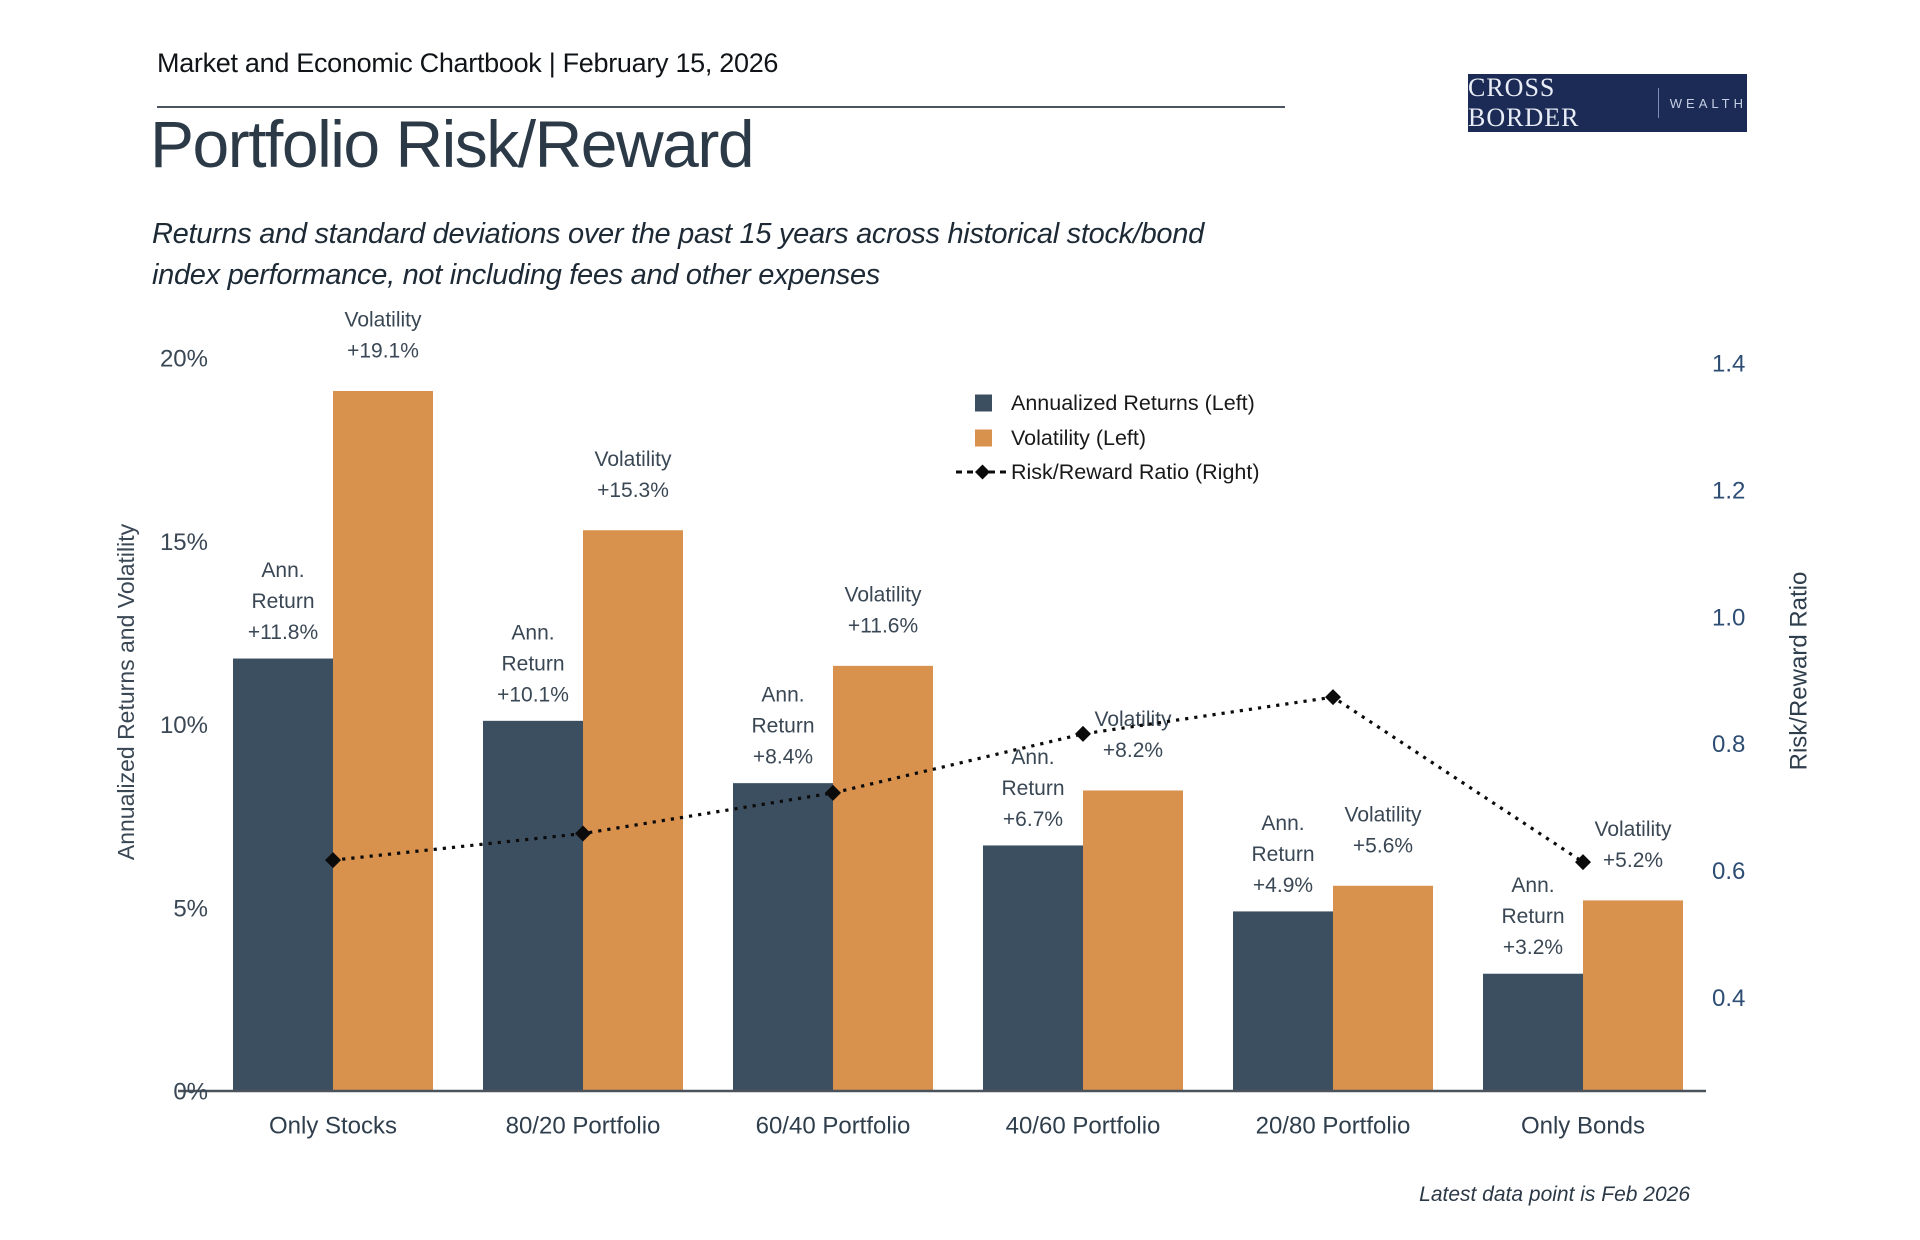  I want to click on right-axis-tick-label: 1.0, so click(1728, 617).